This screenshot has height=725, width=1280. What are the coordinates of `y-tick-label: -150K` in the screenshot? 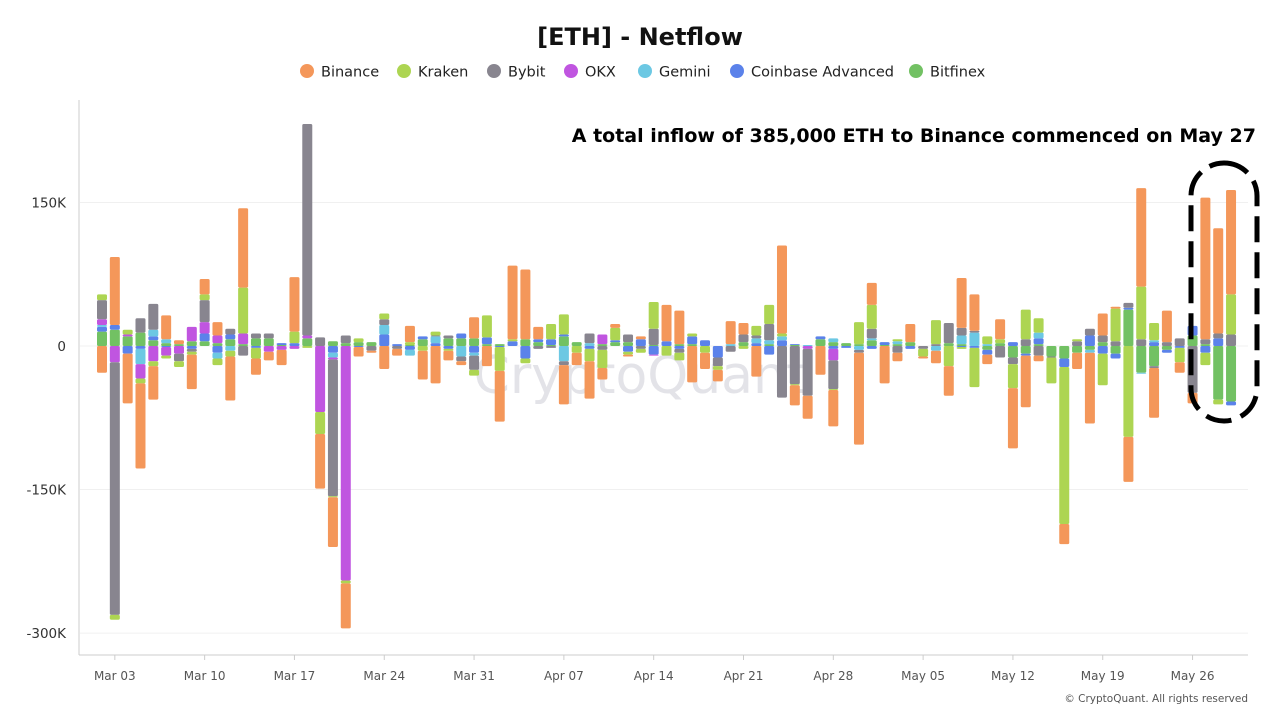 It's located at (47, 491).